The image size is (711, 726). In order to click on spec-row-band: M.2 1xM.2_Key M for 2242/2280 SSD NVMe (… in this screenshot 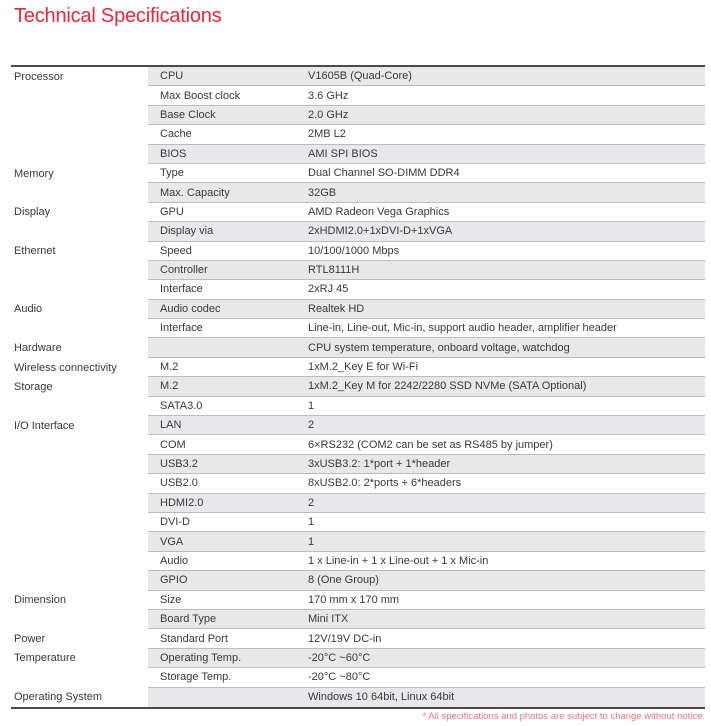, I will do `click(426, 387)`.